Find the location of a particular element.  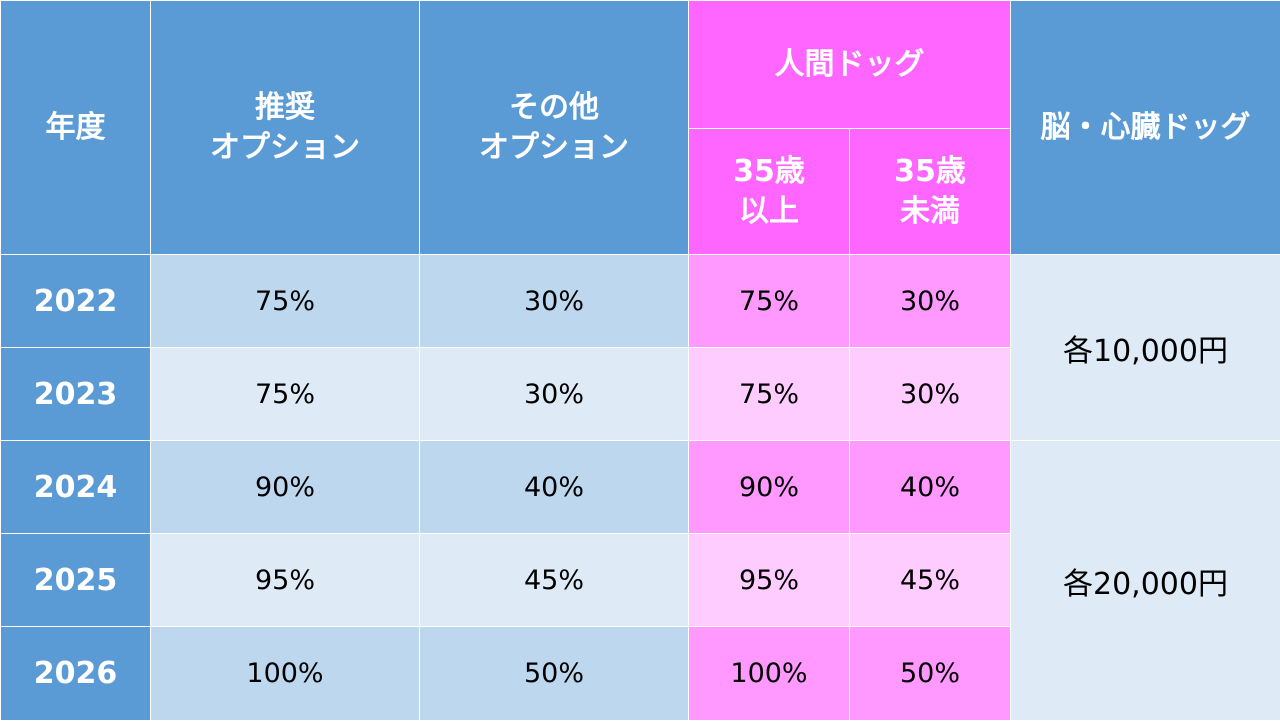

header-age-under-line1: 35歳 is located at coordinates (930, 172).